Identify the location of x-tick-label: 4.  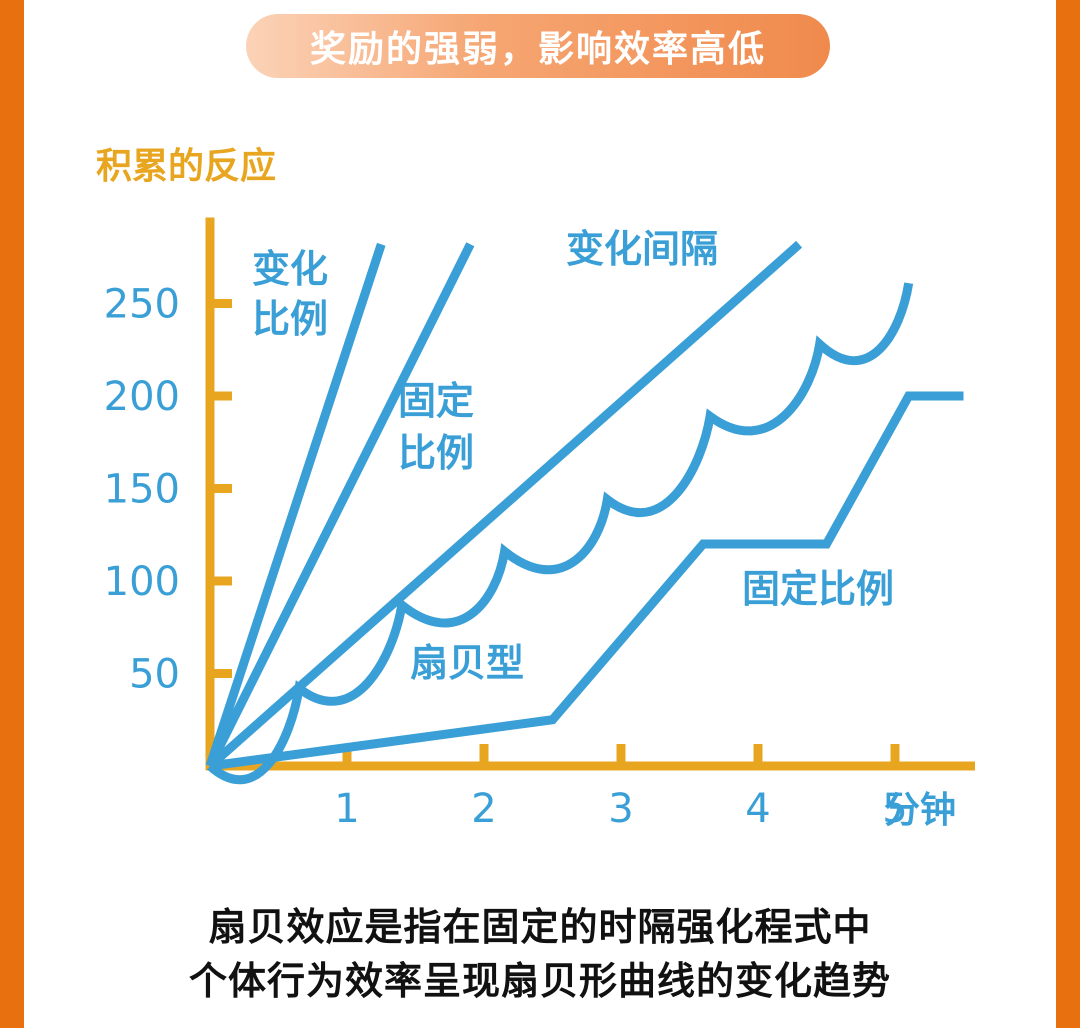
(757, 809).